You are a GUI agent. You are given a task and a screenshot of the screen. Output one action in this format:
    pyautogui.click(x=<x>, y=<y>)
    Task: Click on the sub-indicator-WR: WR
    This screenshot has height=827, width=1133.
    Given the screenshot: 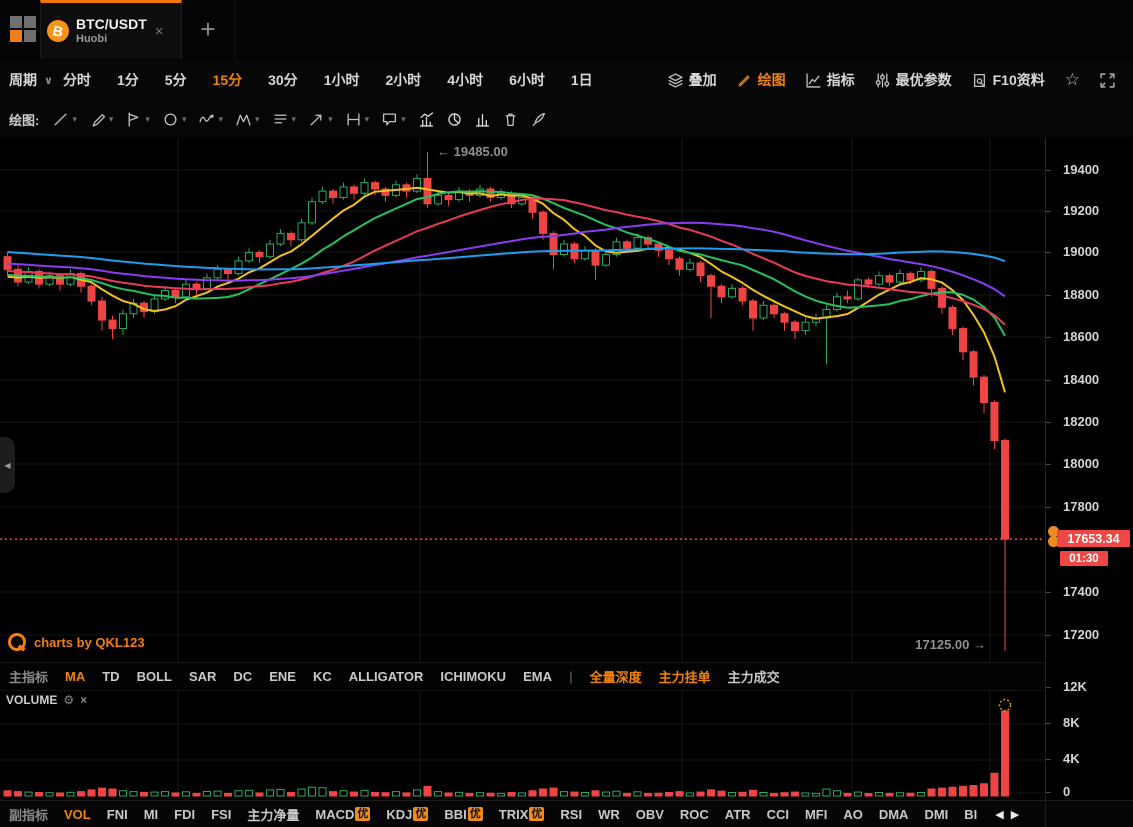 What is the action you would take?
    pyautogui.click(x=609, y=814)
    